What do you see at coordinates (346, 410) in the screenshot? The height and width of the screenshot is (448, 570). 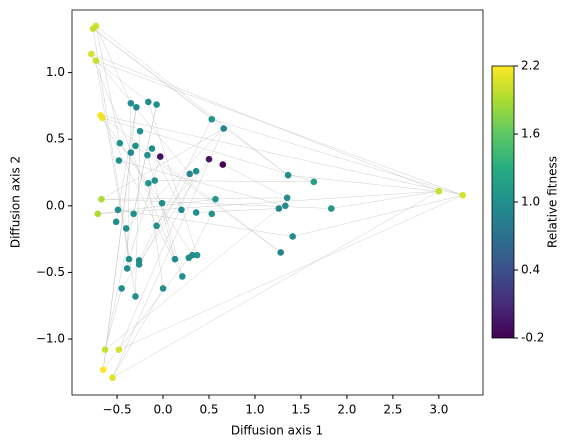 I see `x-tick-label: 2.0` at bounding box center [346, 410].